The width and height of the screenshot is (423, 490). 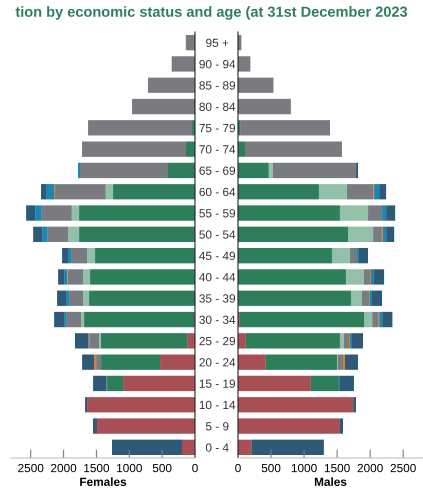 I want to click on y-tick-label: 35 - 39, so click(x=217, y=298).